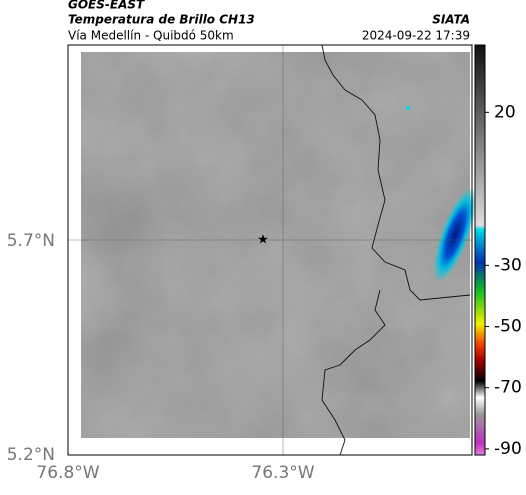 The height and width of the screenshot is (495, 526). What do you see at coordinates (480, 250) in the screenshot?
I see `colorbar` at bounding box center [480, 250].